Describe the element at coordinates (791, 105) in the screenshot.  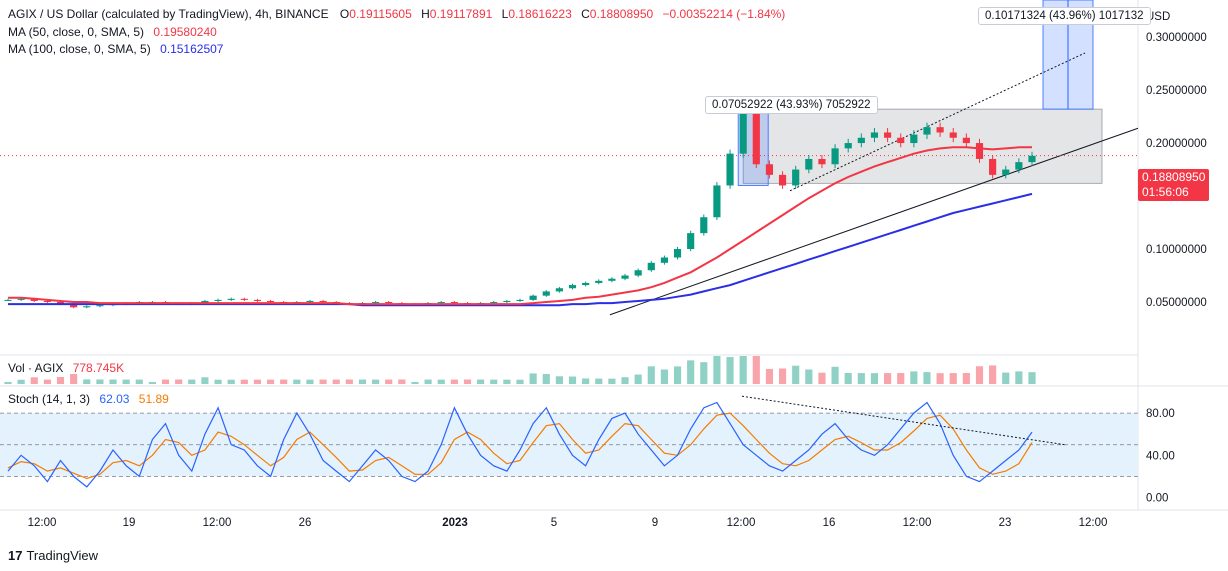
I see `range-annotation-1: 0.07052922 (43.93%) 7052922` at that location.